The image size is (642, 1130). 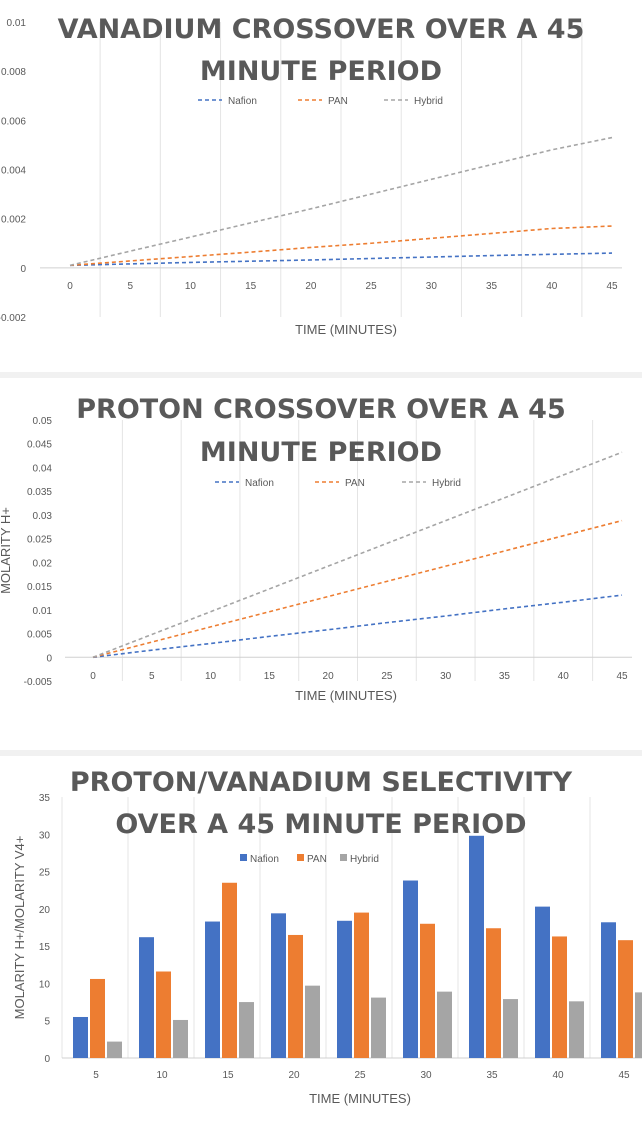 I want to click on y-tick-label: 0.035, so click(x=39, y=492).